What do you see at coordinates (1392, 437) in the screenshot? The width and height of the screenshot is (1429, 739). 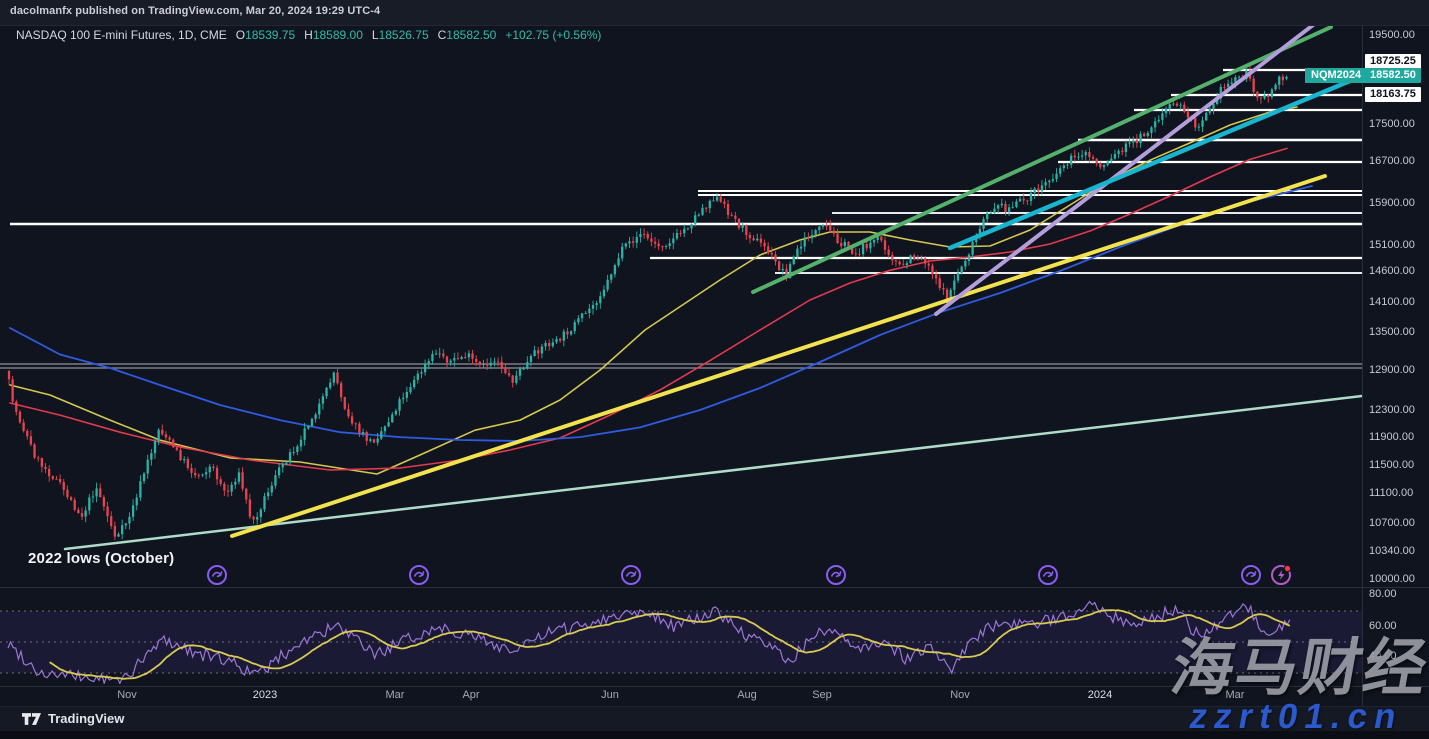 I see `price-tick-label: 11900.00` at bounding box center [1392, 437].